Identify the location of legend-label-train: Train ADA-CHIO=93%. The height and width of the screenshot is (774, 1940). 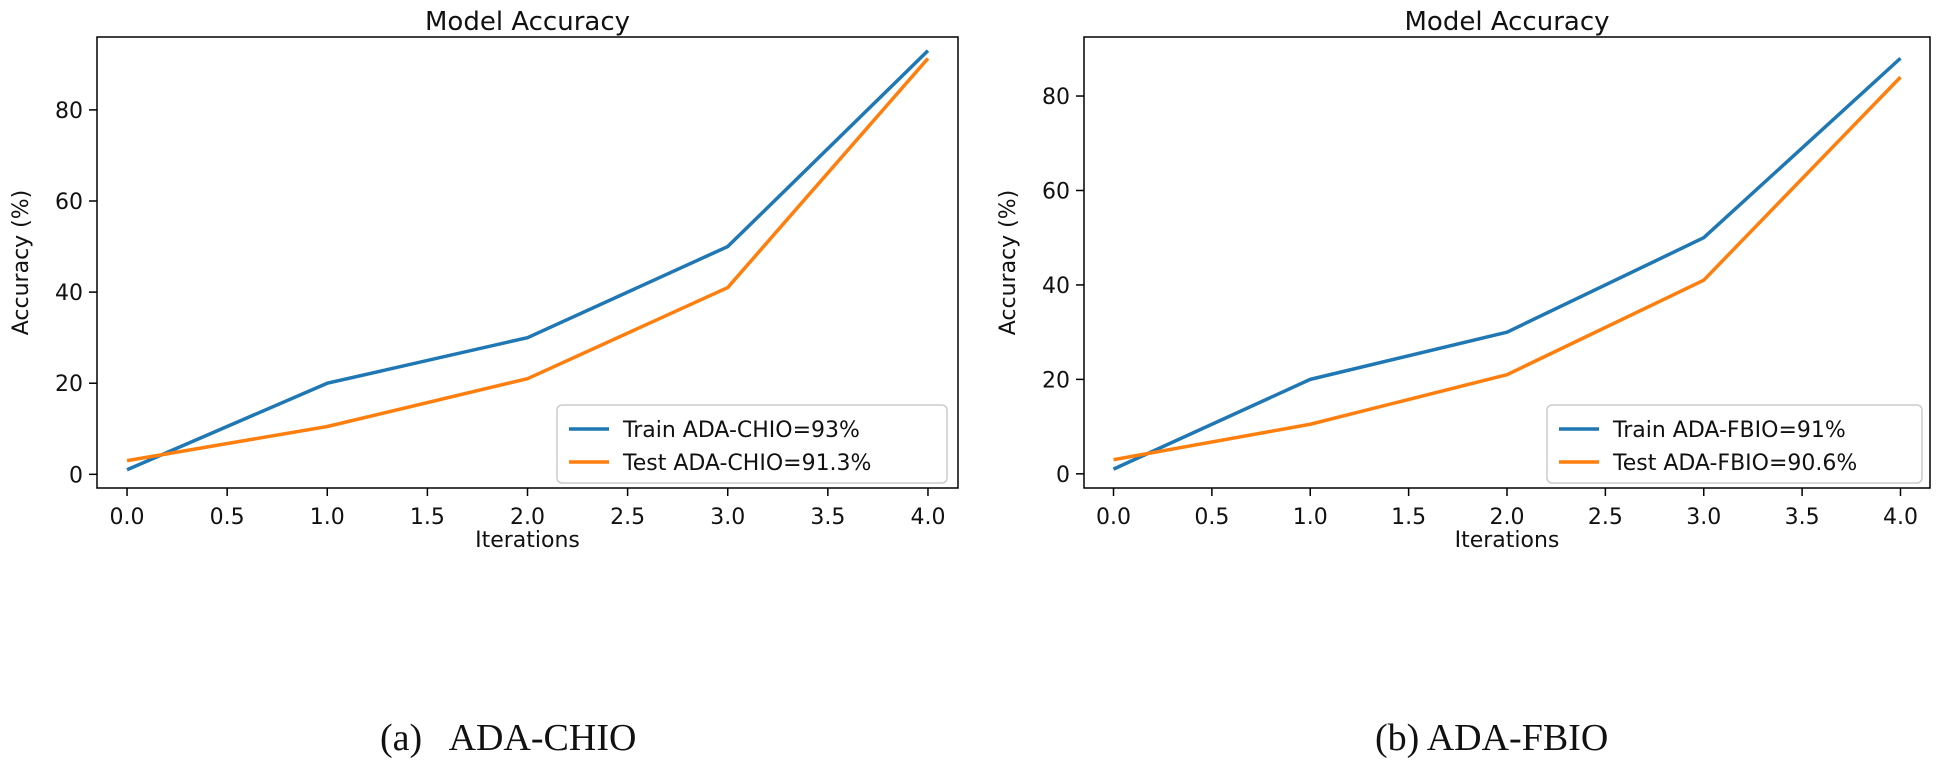
(741, 430).